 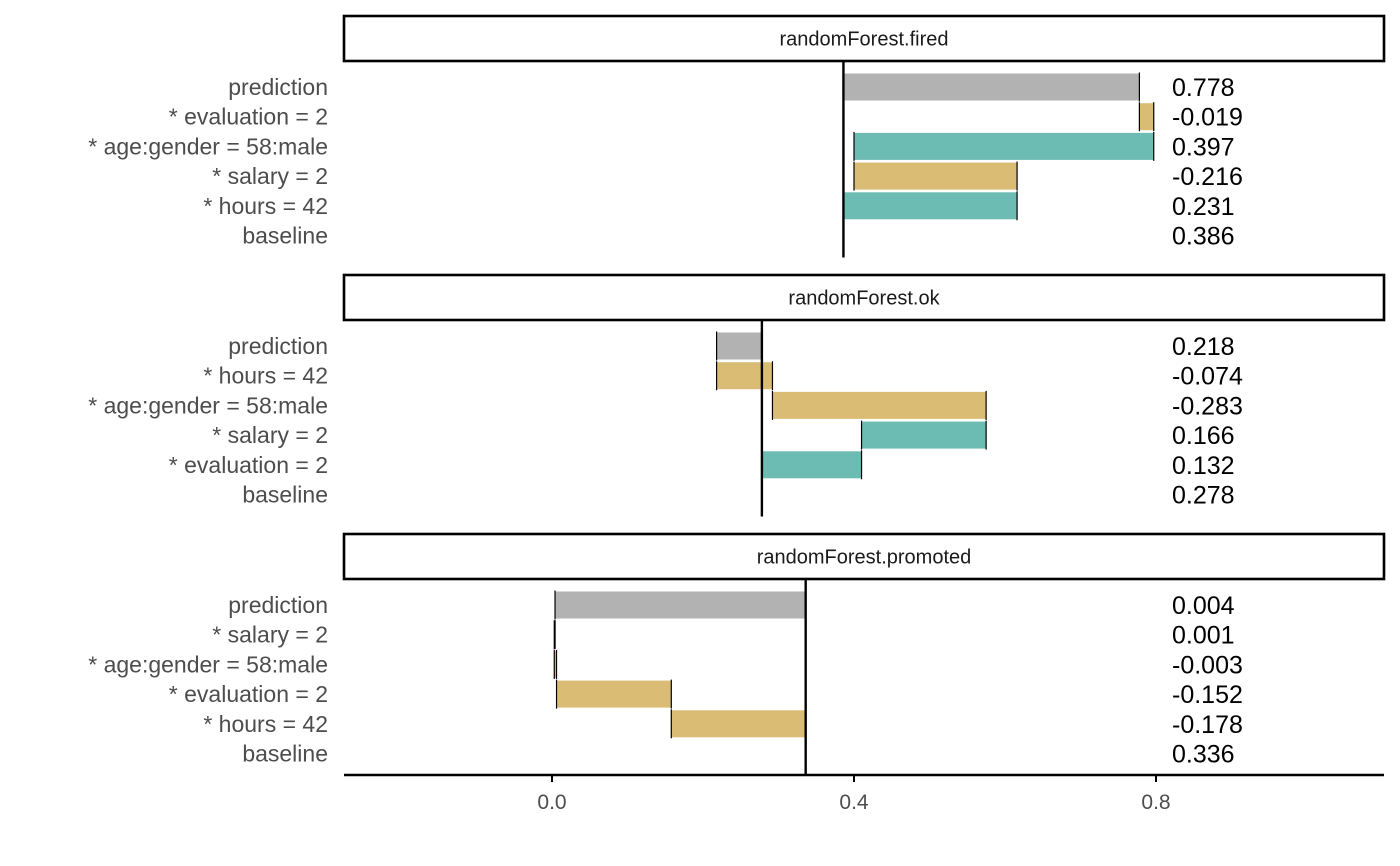 I want to click on x-tick-label: 0.8, so click(x=1155, y=802).